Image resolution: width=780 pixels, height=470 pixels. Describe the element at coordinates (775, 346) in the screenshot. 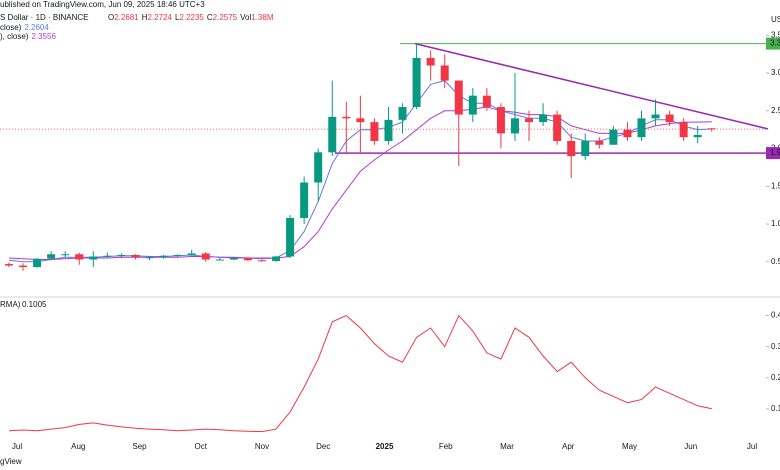

I see `y-tick-label: 0.3` at that location.